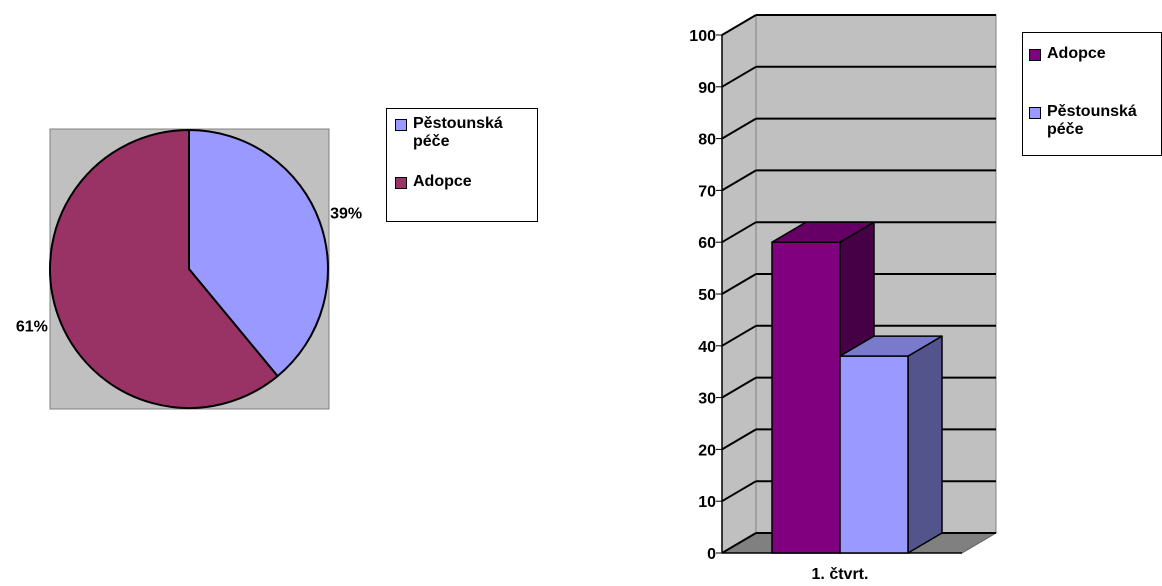  I want to click on pie-legend-item-0: Pěstounská péče, so click(464, 133).